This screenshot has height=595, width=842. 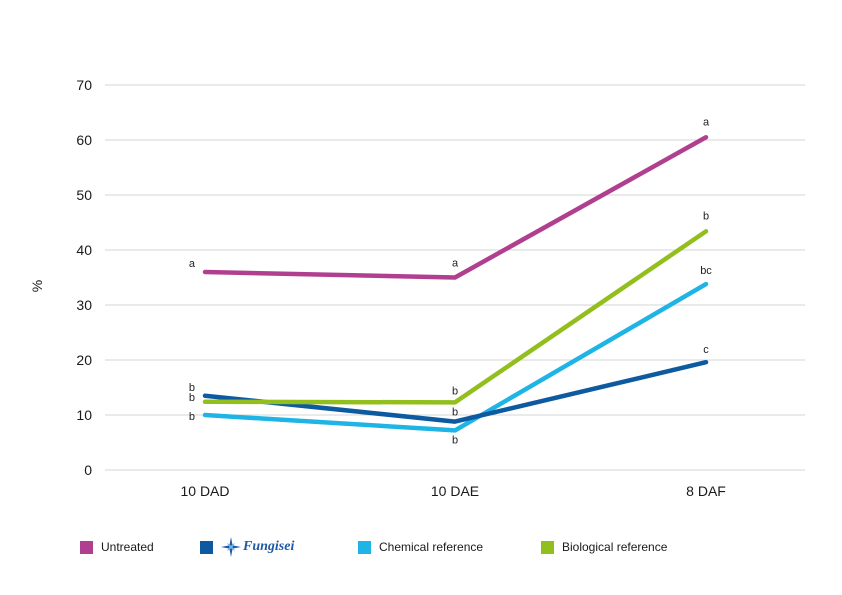 I want to click on y-tick-label: 10, so click(x=84, y=415).